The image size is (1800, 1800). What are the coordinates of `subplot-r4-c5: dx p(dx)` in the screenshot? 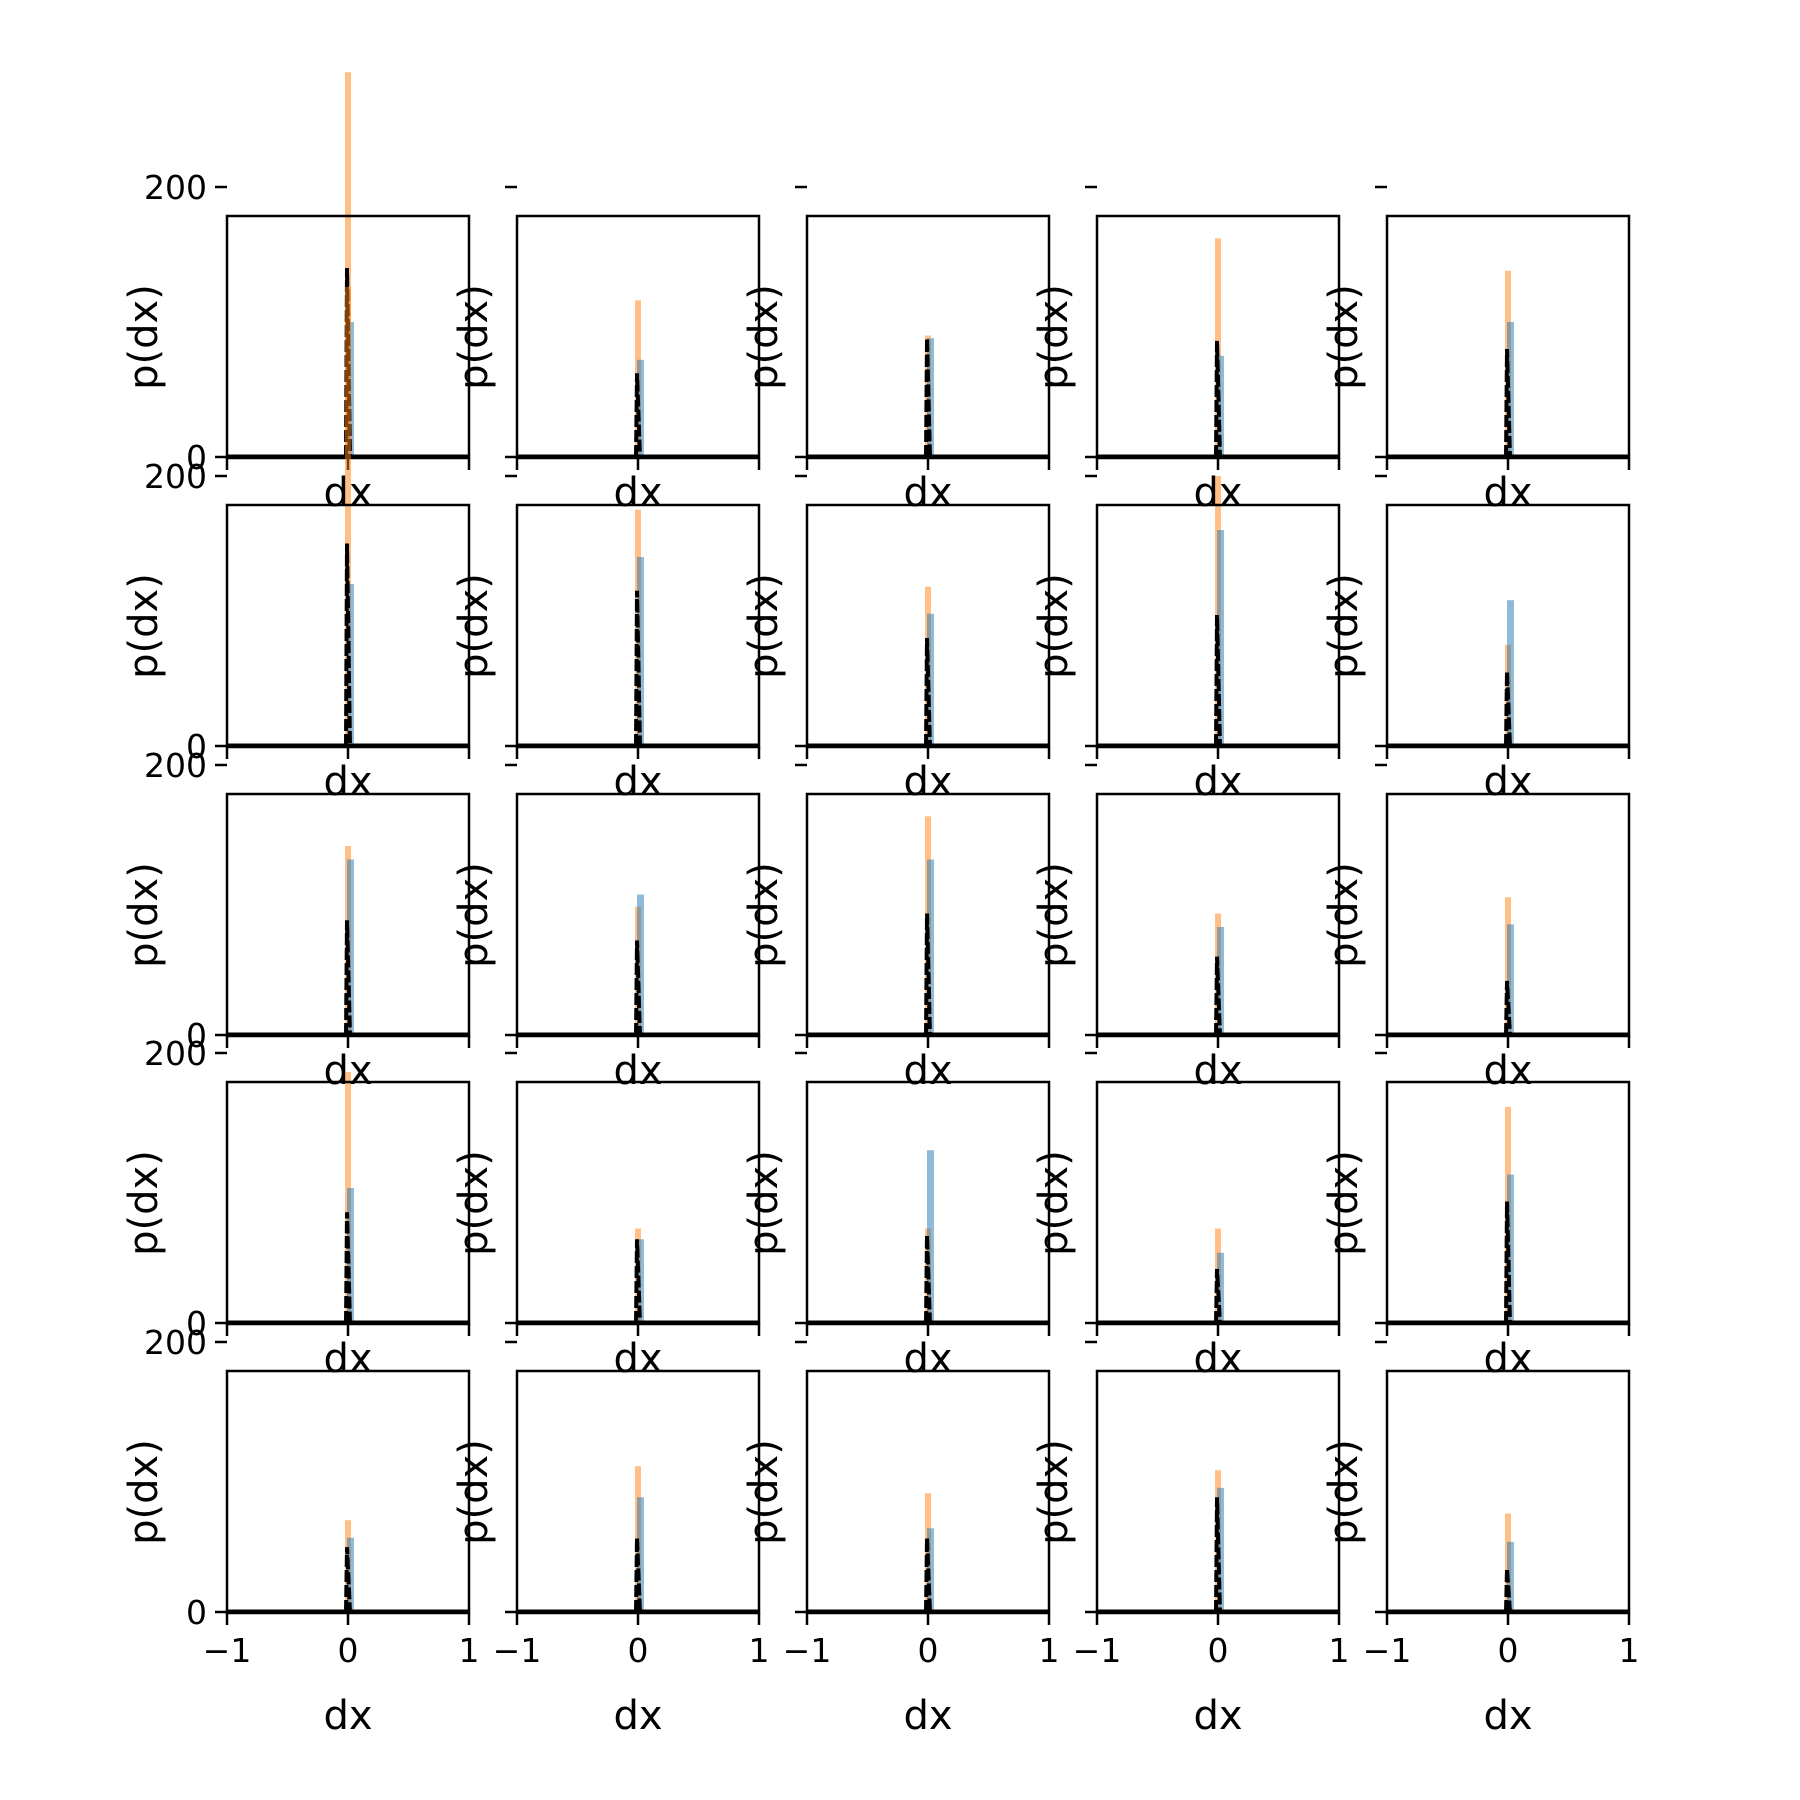 It's located at (1476, 1216).